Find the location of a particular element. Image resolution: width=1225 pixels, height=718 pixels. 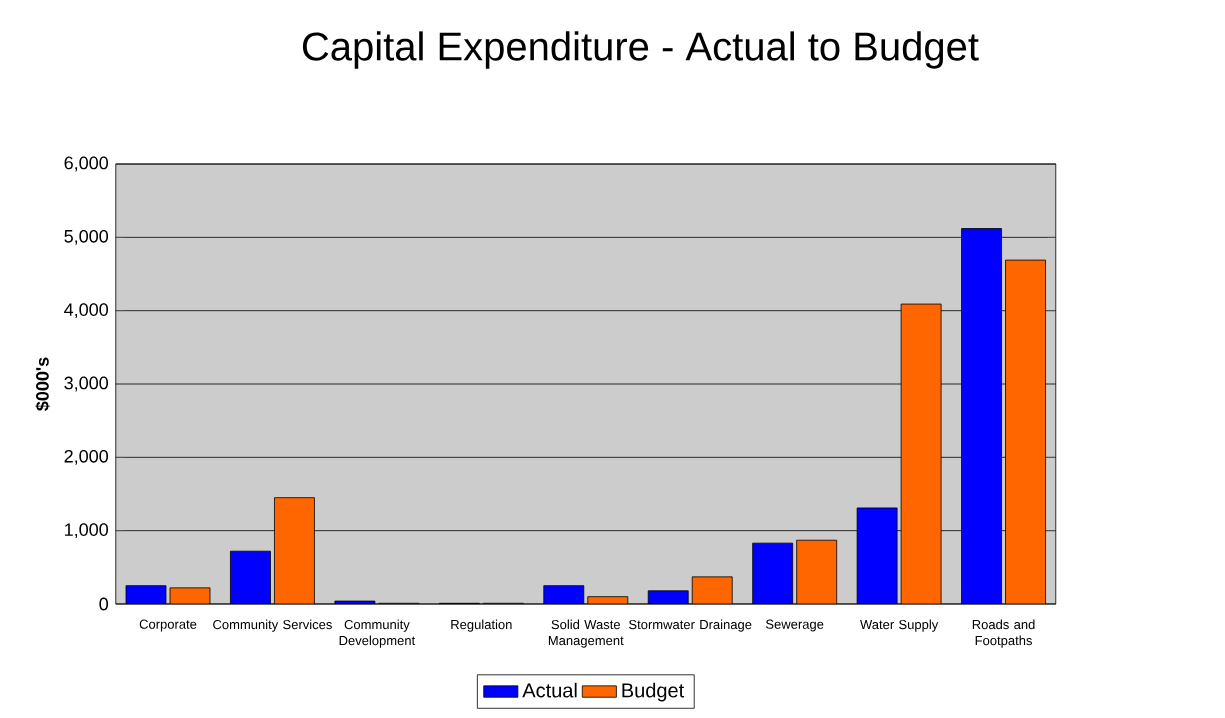

x-tick-label: Community Development is located at coordinates (377, 633).